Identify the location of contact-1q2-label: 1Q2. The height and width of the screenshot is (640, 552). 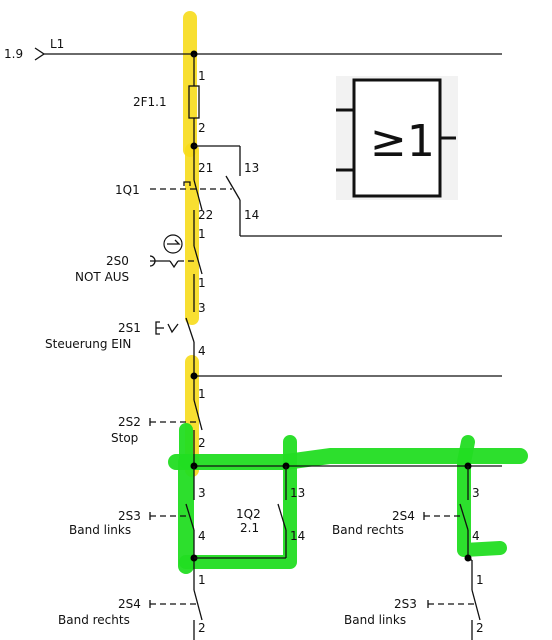
(248, 514).